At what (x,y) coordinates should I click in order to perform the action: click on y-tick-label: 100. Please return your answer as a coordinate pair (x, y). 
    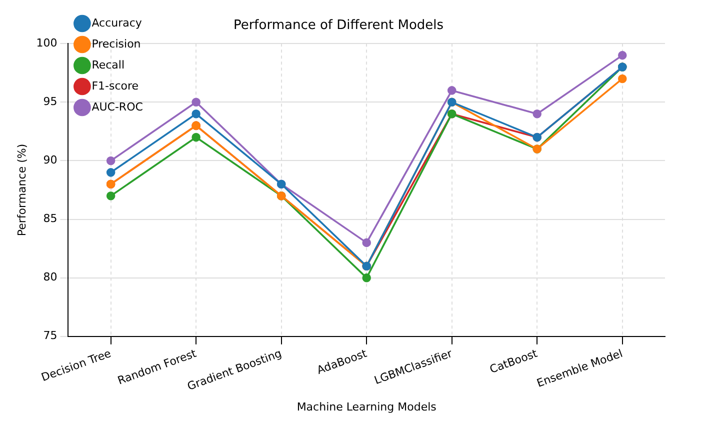
    Looking at the image, I should click on (47, 43).